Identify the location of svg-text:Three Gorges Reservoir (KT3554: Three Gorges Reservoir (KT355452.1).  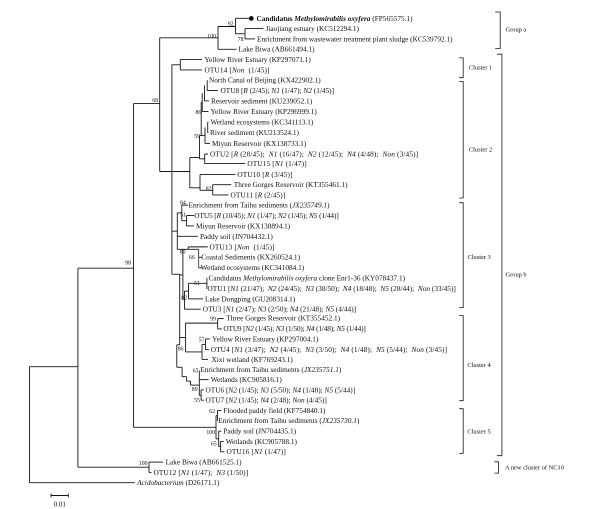
(283, 318).